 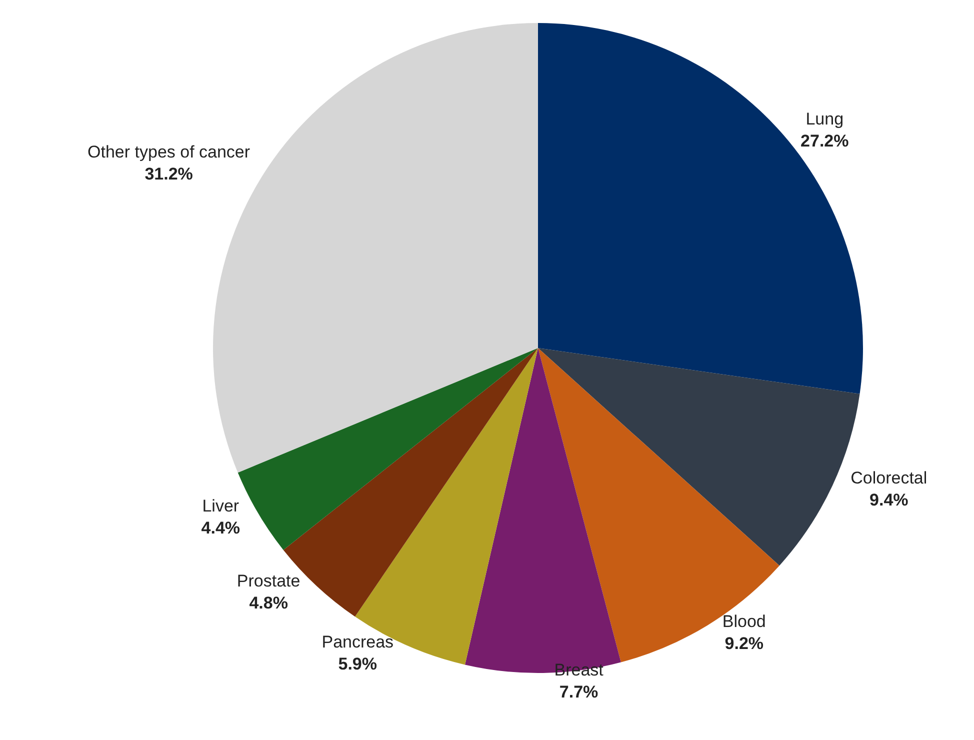 What do you see at coordinates (889, 478) in the screenshot?
I see `slice-label: Colorectal` at bounding box center [889, 478].